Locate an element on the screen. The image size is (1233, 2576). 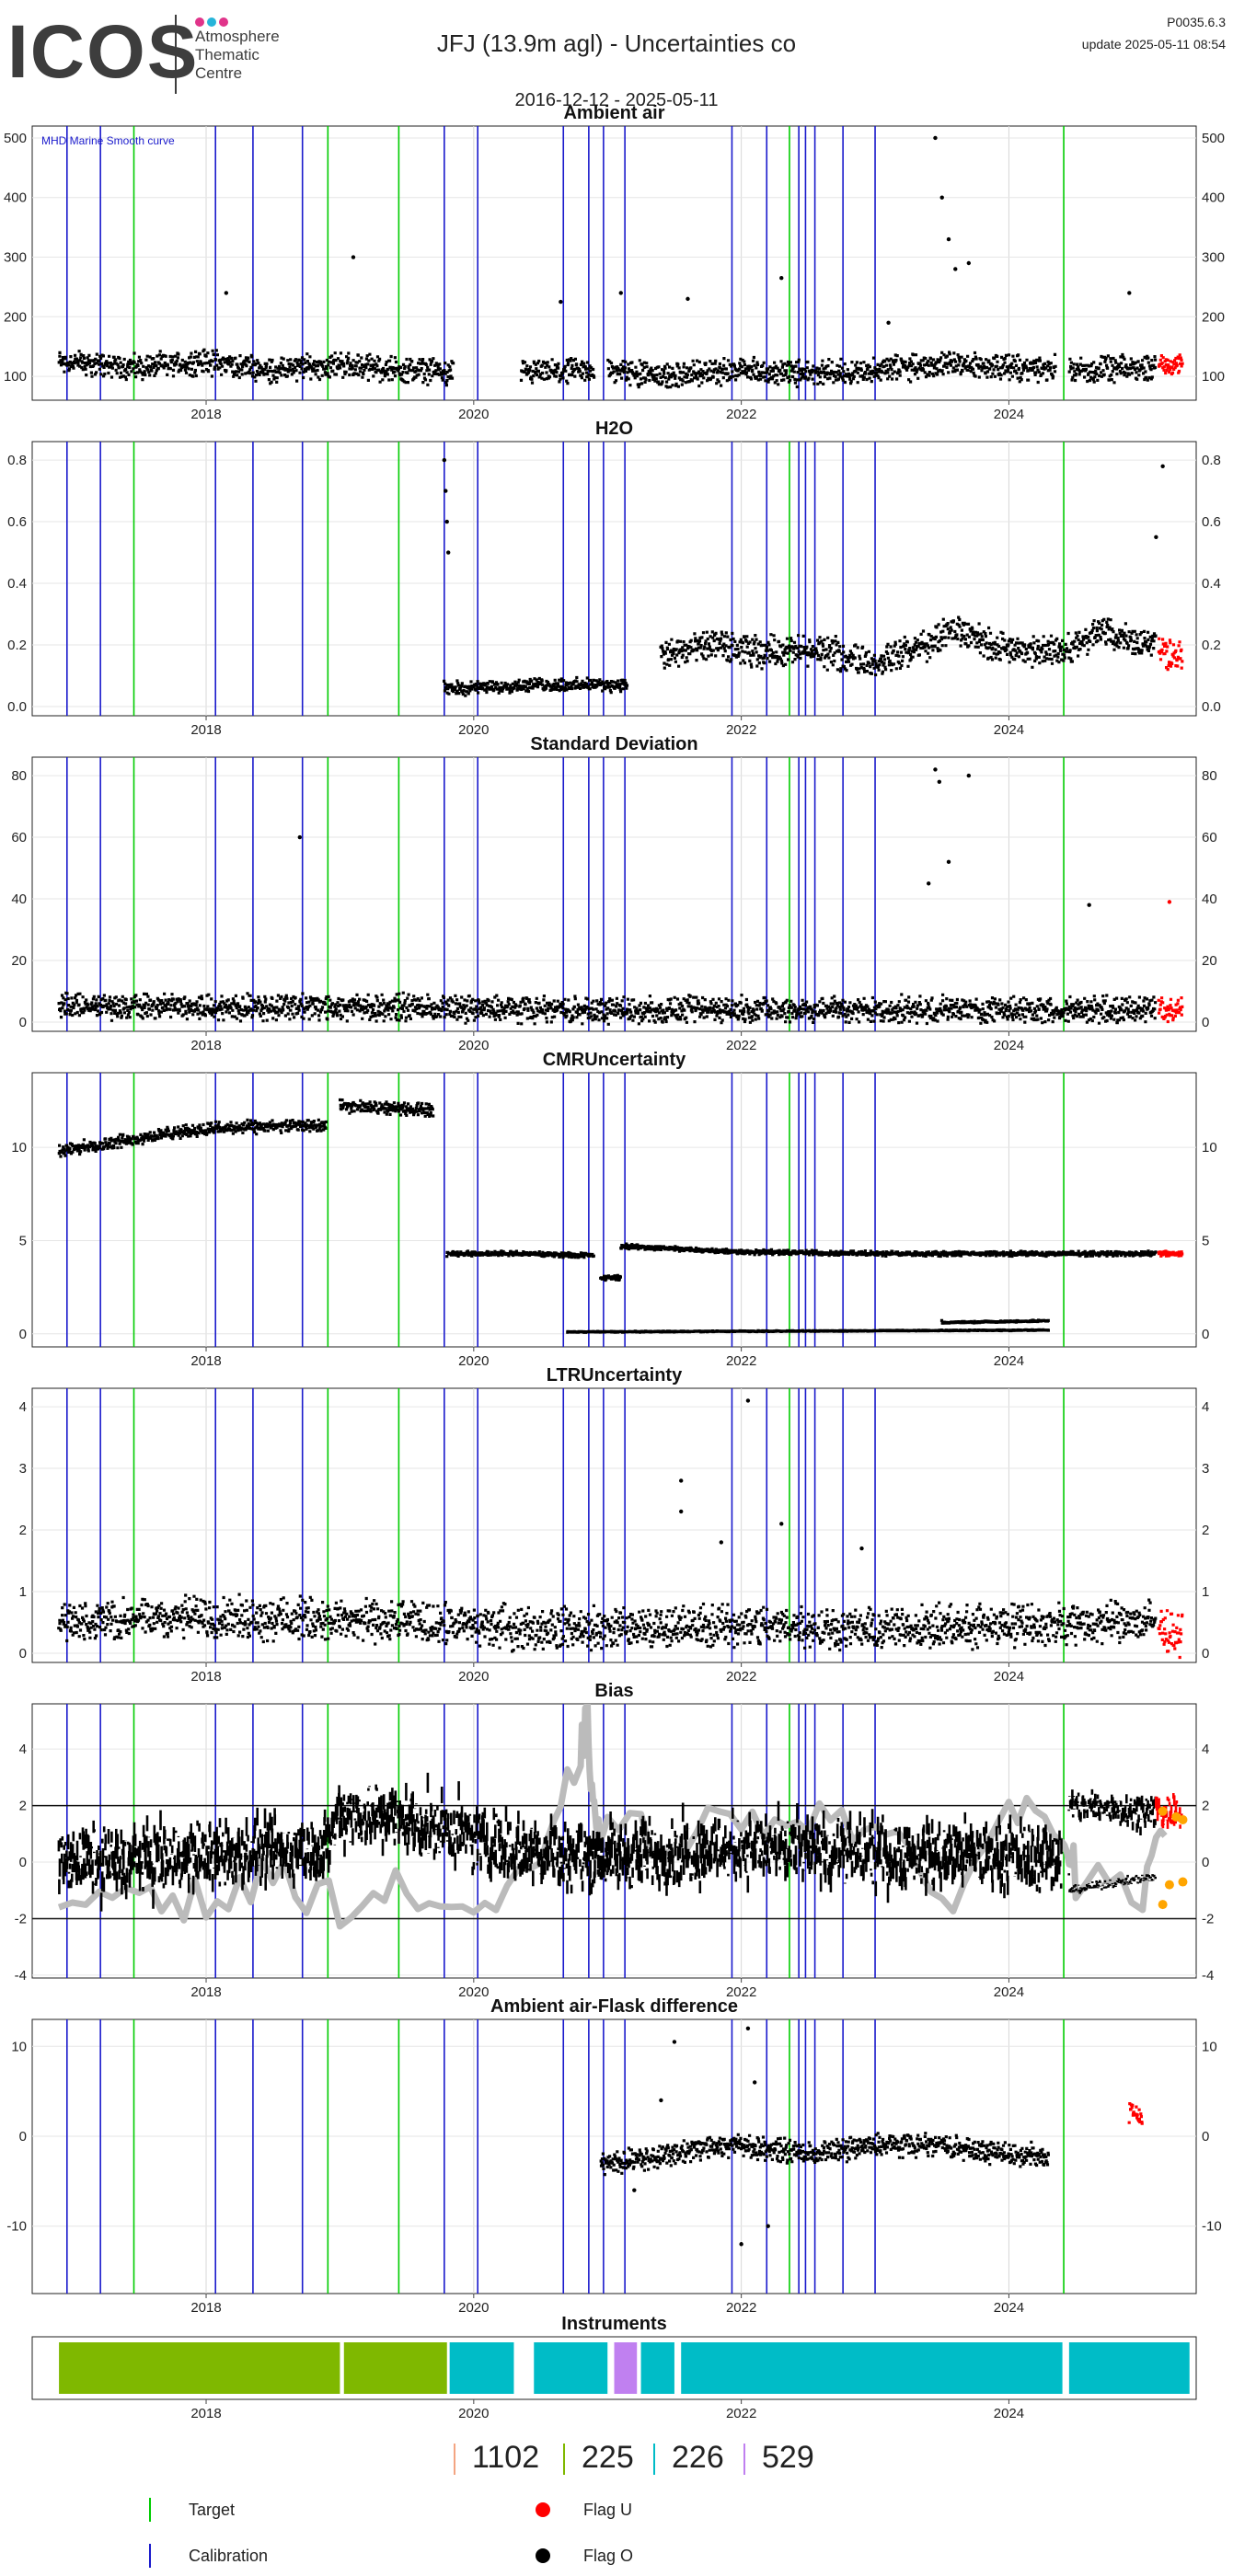
y-tick-label: 3 is located at coordinates (1205, 1469).